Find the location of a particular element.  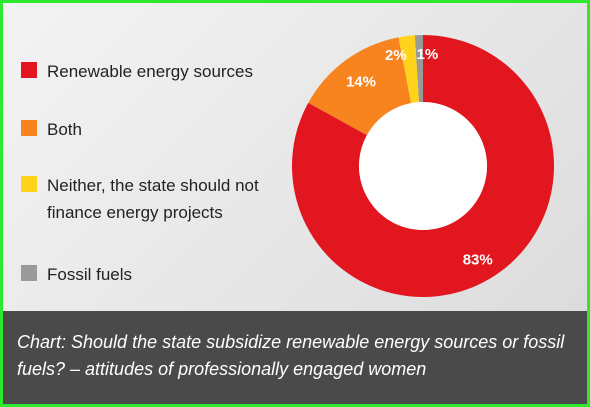

donut-hole is located at coordinates (423, 166).